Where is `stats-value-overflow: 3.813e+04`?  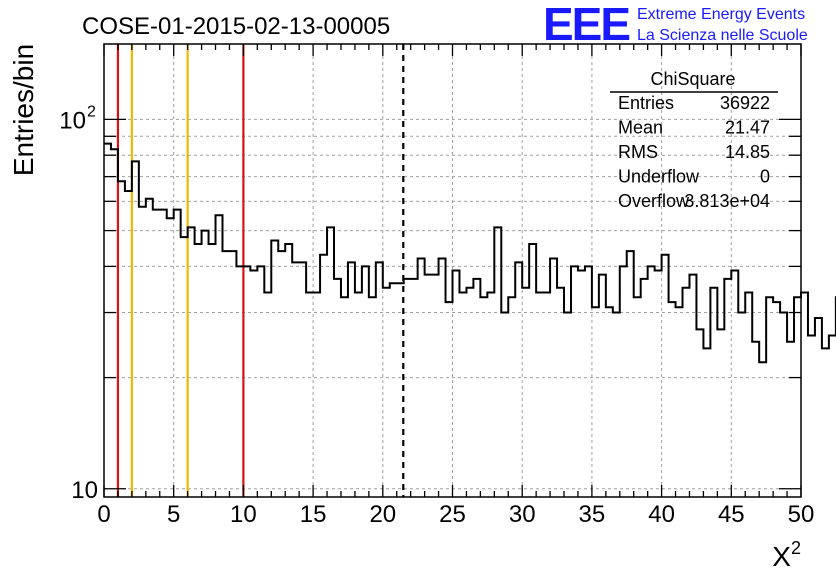
stats-value-overflow: 3.813e+04 is located at coordinates (727, 201).